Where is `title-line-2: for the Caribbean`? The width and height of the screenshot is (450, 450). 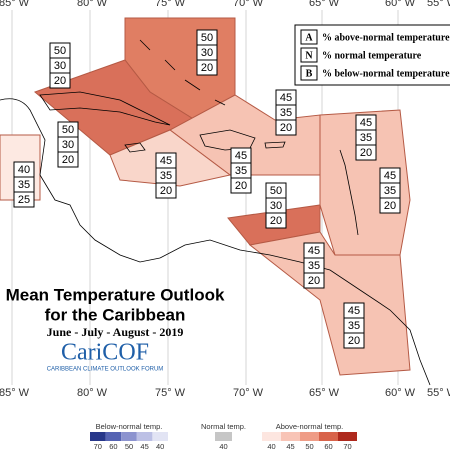 title-line-2: for the Caribbean is located at coordinates (115, 314).